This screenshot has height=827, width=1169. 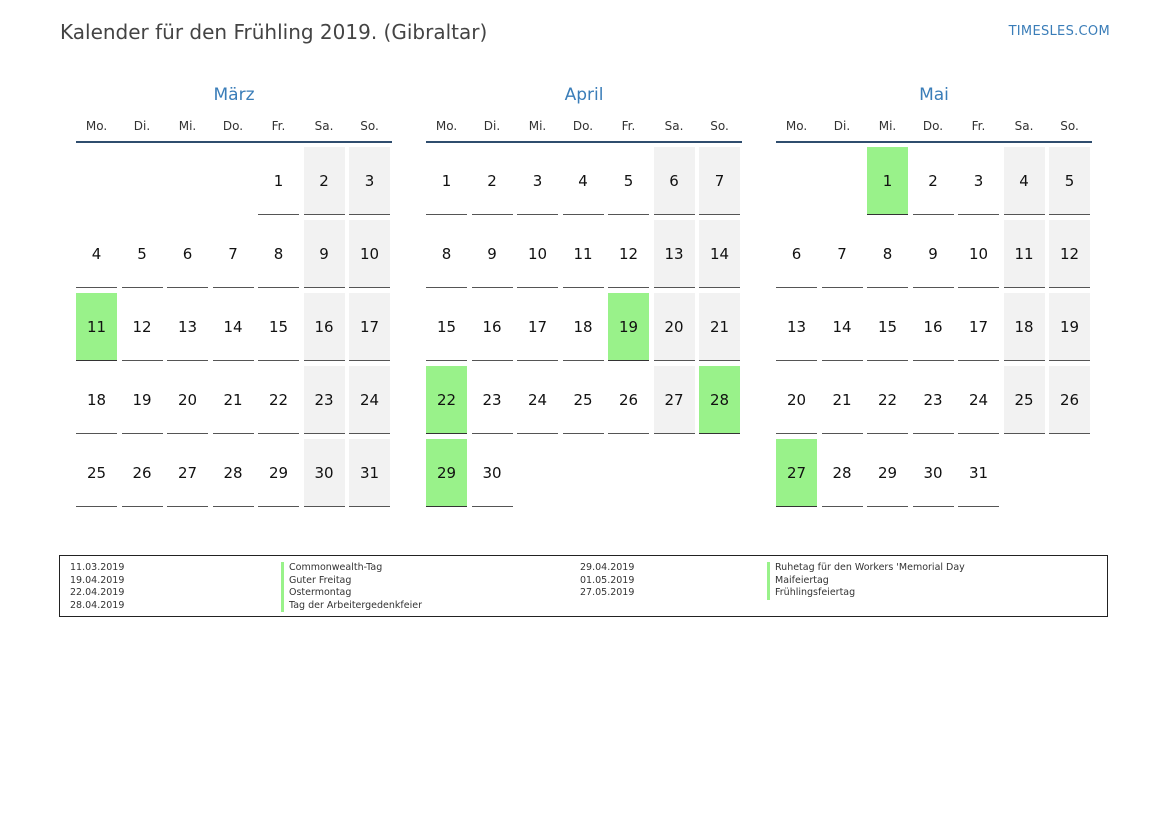 I want to click on site-link: TIMESLES.COM, so click(x=1059, y=31).